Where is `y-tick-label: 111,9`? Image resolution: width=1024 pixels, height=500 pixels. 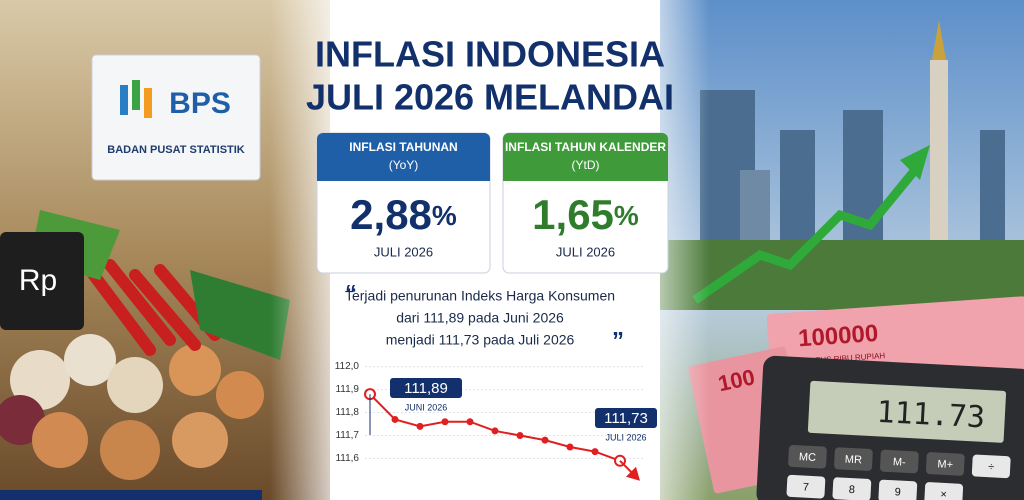
y-tick-label: 111,9 is located at coordinates (347, 389).